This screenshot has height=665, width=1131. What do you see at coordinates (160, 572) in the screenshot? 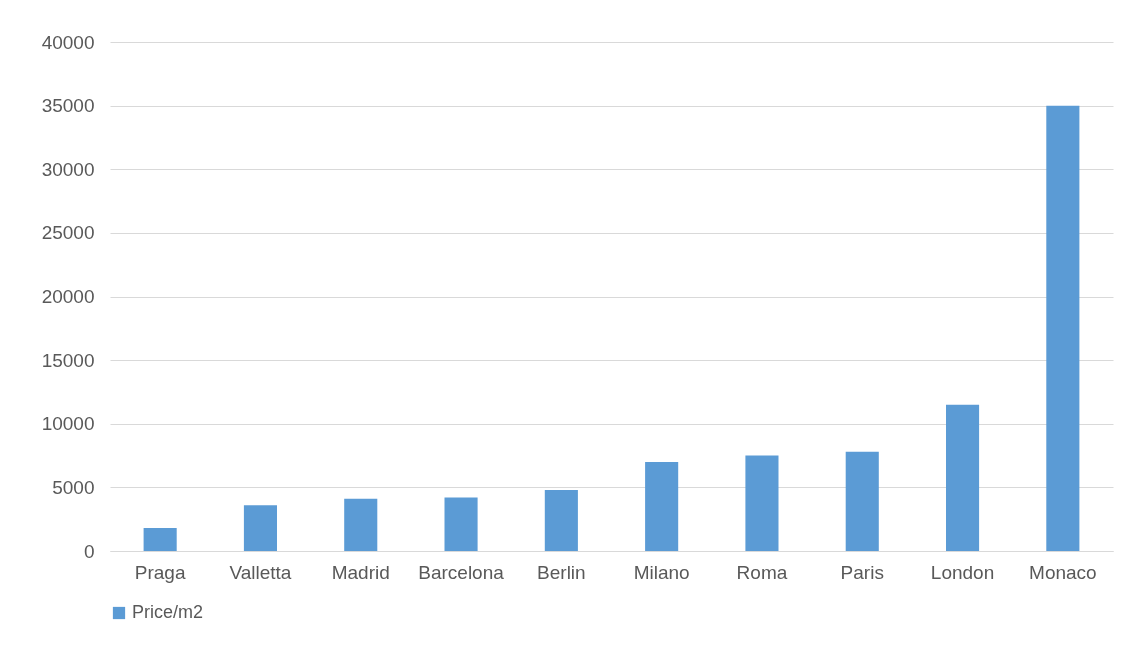
I see `x-tick-label: Praga` at bounding box center [160, 572].